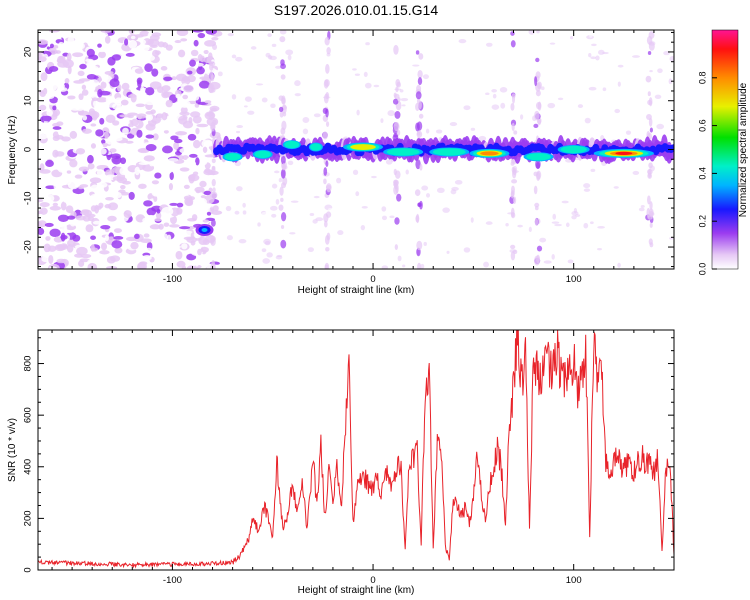 Image resolution: width=750 pixels, height=600 pixels. I want to click on ridge-core, so click(672, 148).